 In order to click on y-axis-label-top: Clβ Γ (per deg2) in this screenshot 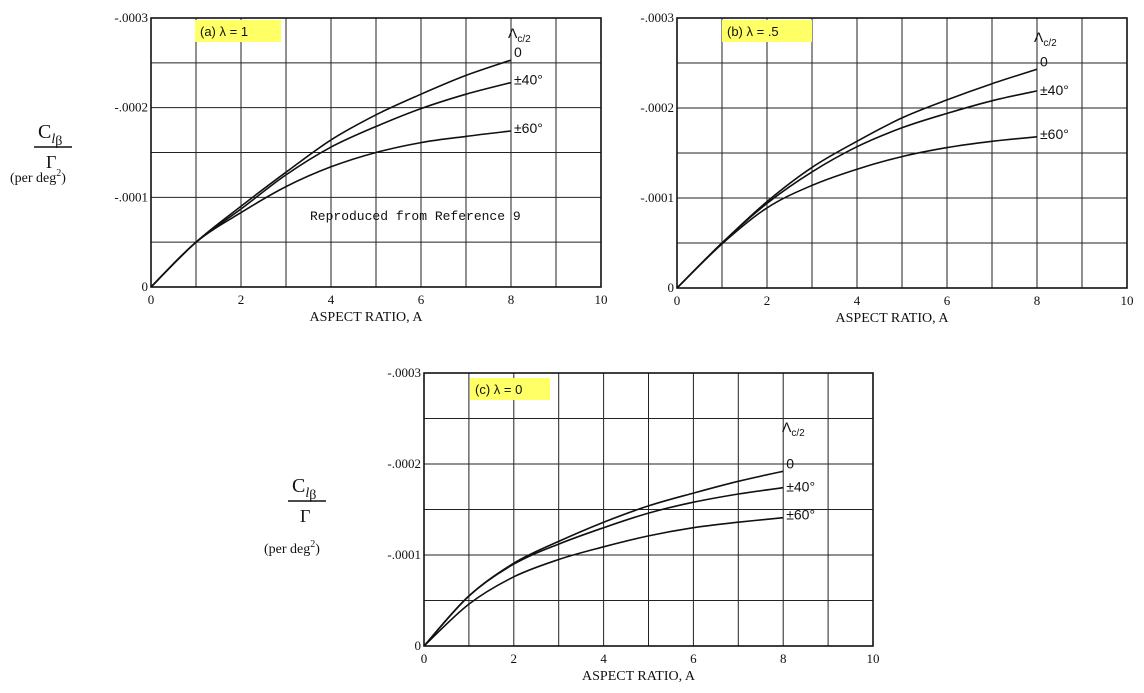, I will do `click(41, 153)`.